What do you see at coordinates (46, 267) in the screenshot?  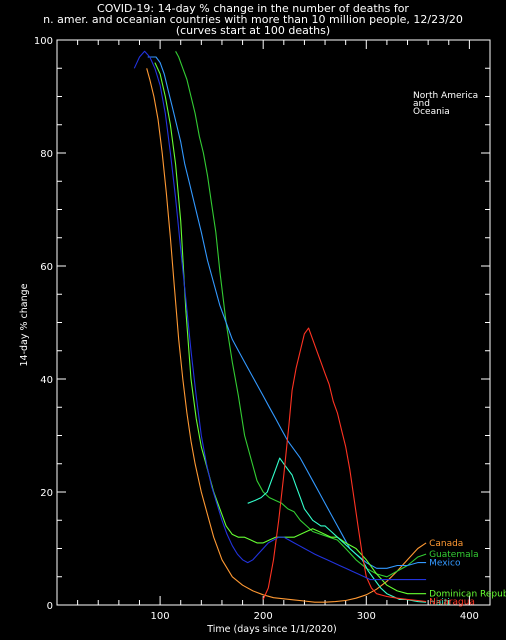 I see `y-tick-label: 60` at bounding box center [46, 267].